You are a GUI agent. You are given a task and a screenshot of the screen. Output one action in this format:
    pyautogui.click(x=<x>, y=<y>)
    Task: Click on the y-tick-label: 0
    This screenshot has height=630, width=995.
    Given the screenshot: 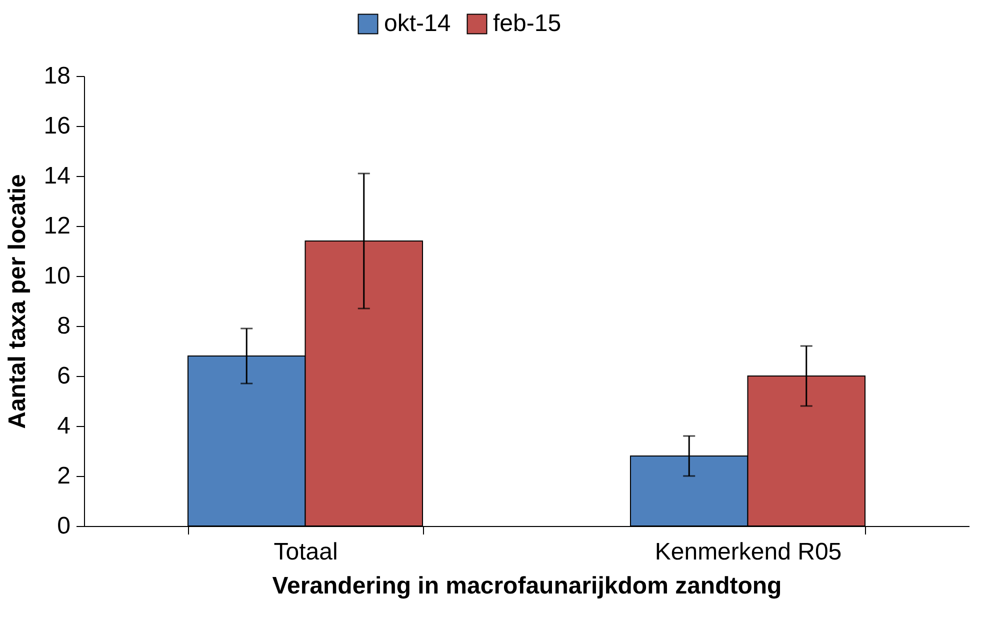 What is the action you would take?
    pyautogui.click(x=63, y=526)
    